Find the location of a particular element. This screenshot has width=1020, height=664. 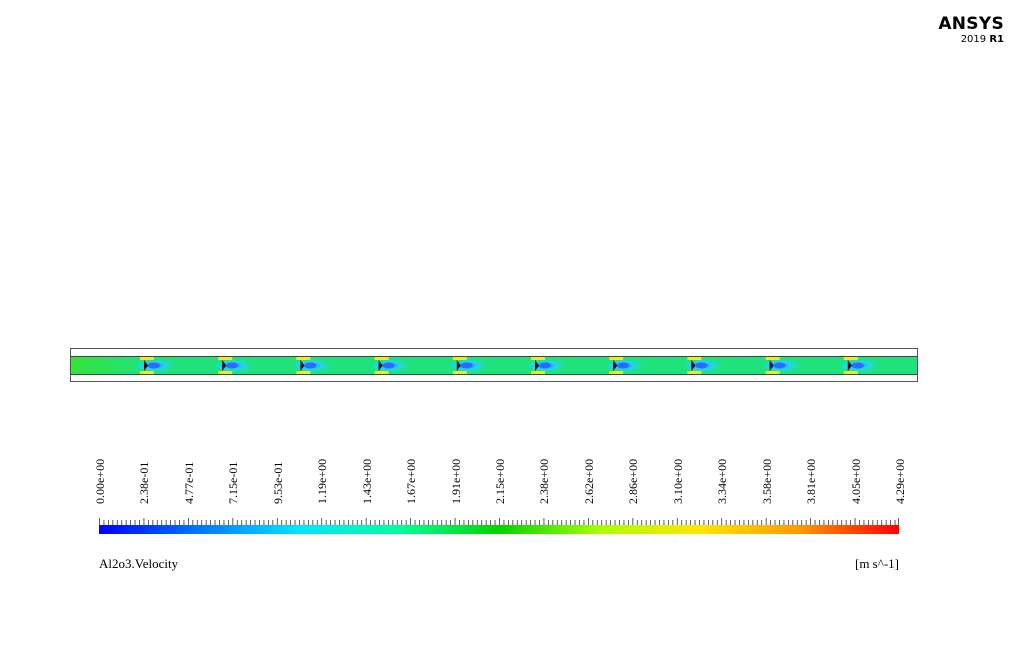

colorbar-tick-label: 1.91e+00 is located at coordinates (455, 481).